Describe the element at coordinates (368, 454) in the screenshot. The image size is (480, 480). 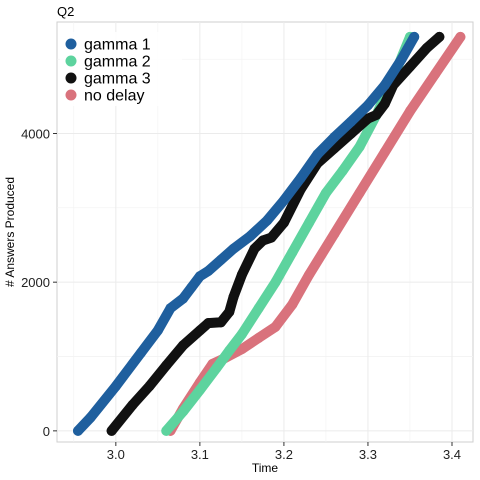
I see `x-tick-label: 3.3` at that location.